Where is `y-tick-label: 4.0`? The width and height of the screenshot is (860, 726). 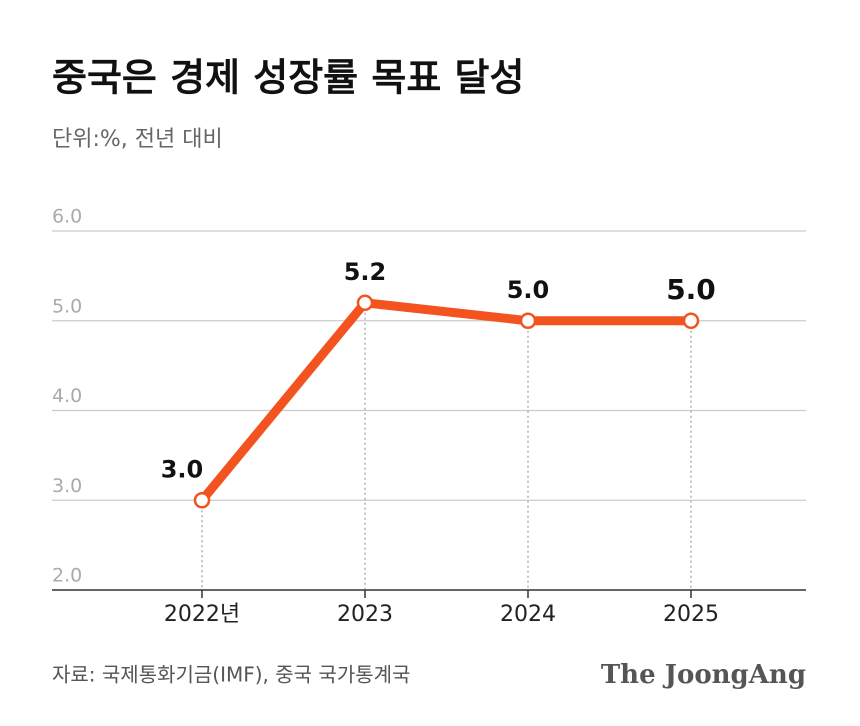
y-tick-label: 4.0 is located at coordinates (67, 396).